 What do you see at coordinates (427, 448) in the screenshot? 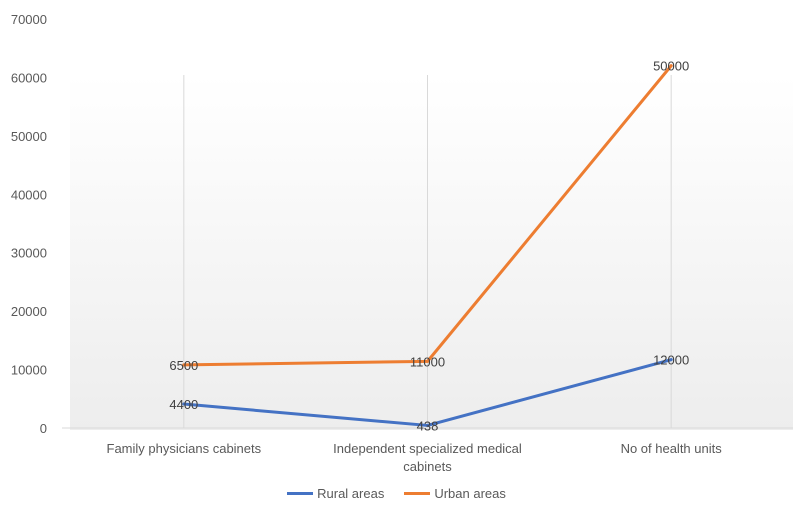
I see `x-tick-label: Independent specialized medical` at bounding box center [427, 448].